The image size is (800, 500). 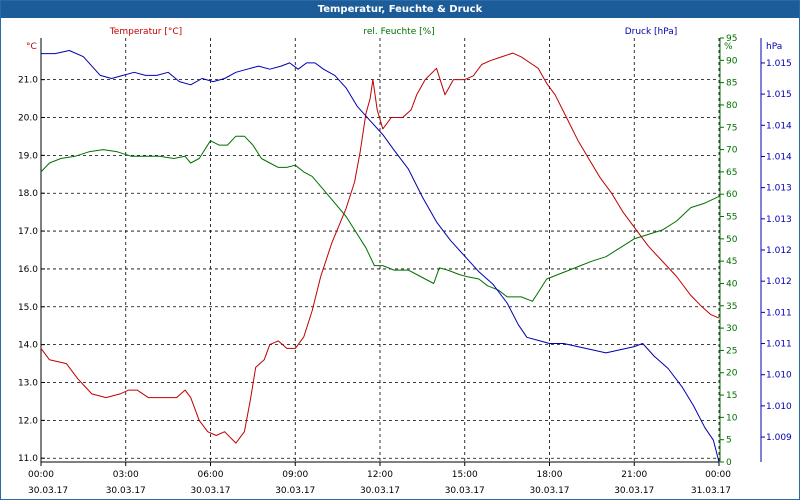 I want to click on temp-tick-label: 20.0, so click(x=28, y=119).